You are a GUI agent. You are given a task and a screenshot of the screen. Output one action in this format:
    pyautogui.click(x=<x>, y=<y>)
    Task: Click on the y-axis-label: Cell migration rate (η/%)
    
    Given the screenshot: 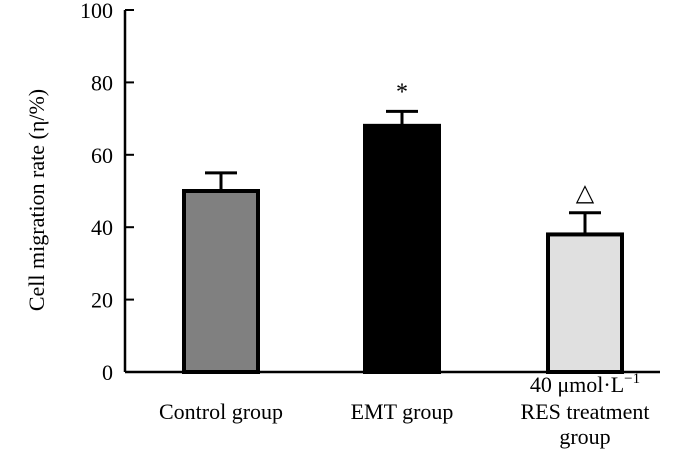 What is the action you would take?
    pyautogui.click(x=36, y=200)
    